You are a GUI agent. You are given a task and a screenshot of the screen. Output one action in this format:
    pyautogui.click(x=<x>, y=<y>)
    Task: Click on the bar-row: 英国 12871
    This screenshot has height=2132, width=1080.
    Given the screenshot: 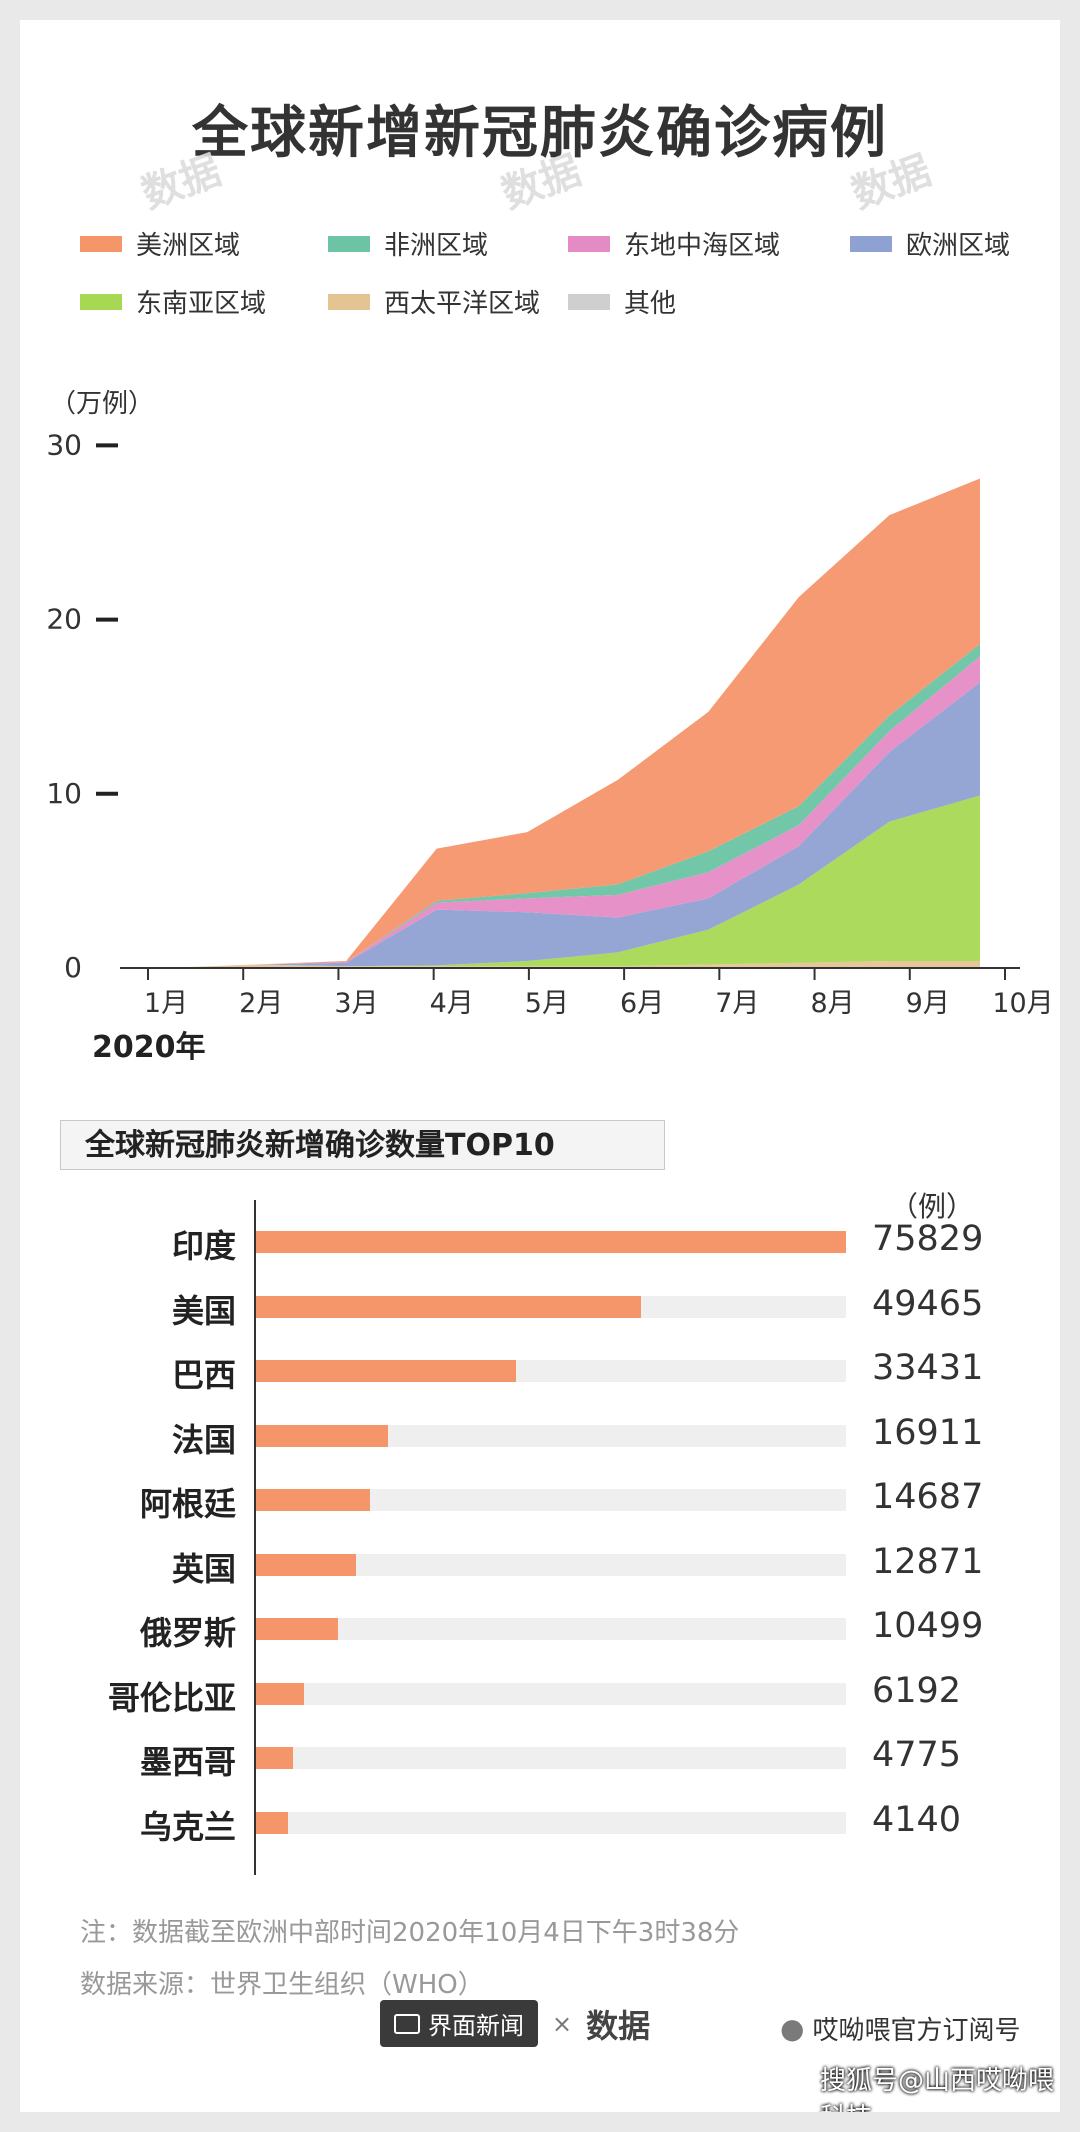 What is the action you would take?
    pyautogui.click(x=540, y=1570)
    